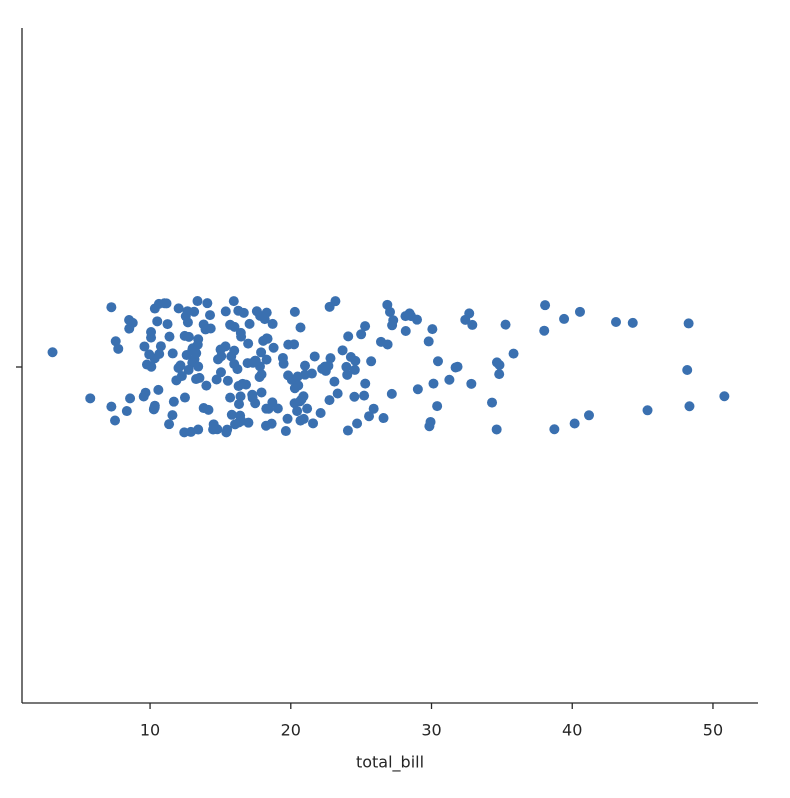  What do you see at coordinates (390, 763) in the screenshot?
I see `x-axis-label: total_bill` at bounding box center [390, 763].